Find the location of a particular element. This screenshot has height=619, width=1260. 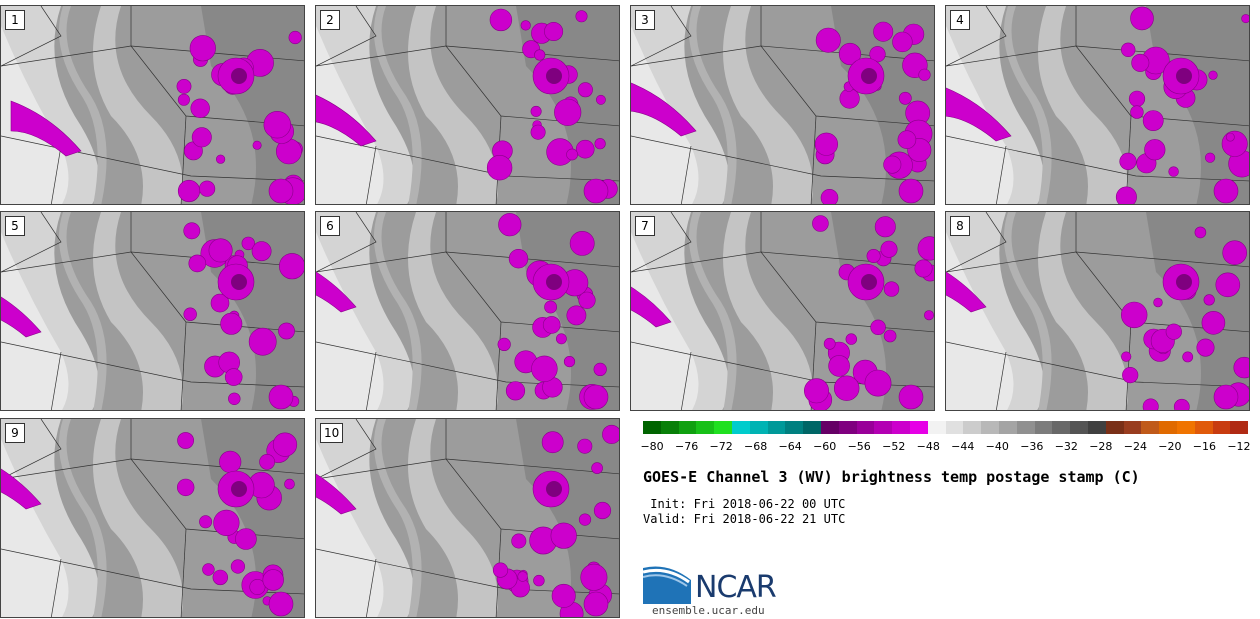

ensemble-member-panel: 5 is located at coordinates (152, 311).